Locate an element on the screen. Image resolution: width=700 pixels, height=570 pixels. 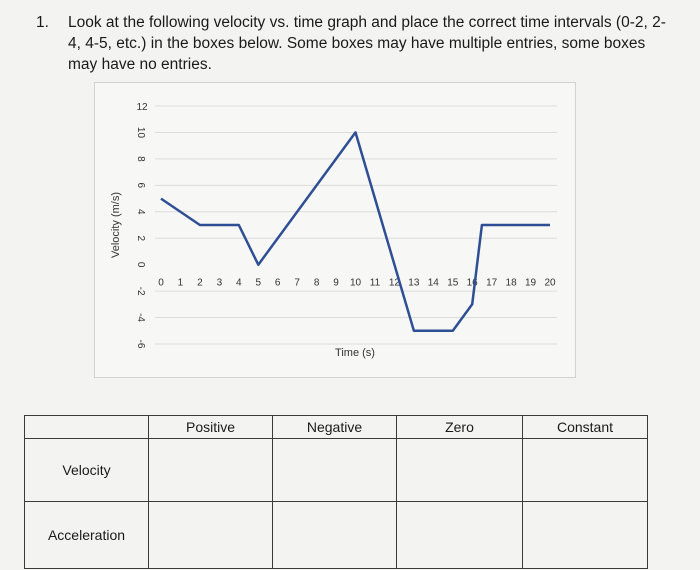
x-tick-label: 18 is located at coordinates (512, 283).